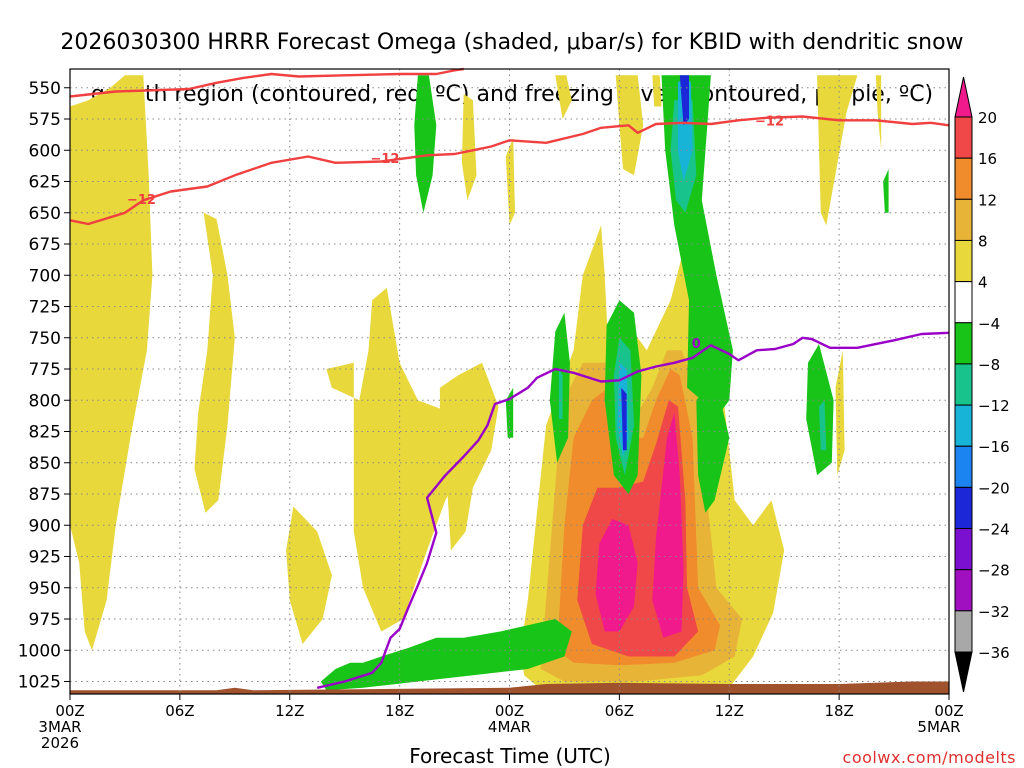  I want to click on y-tick-label: 950, so click(45, 589).